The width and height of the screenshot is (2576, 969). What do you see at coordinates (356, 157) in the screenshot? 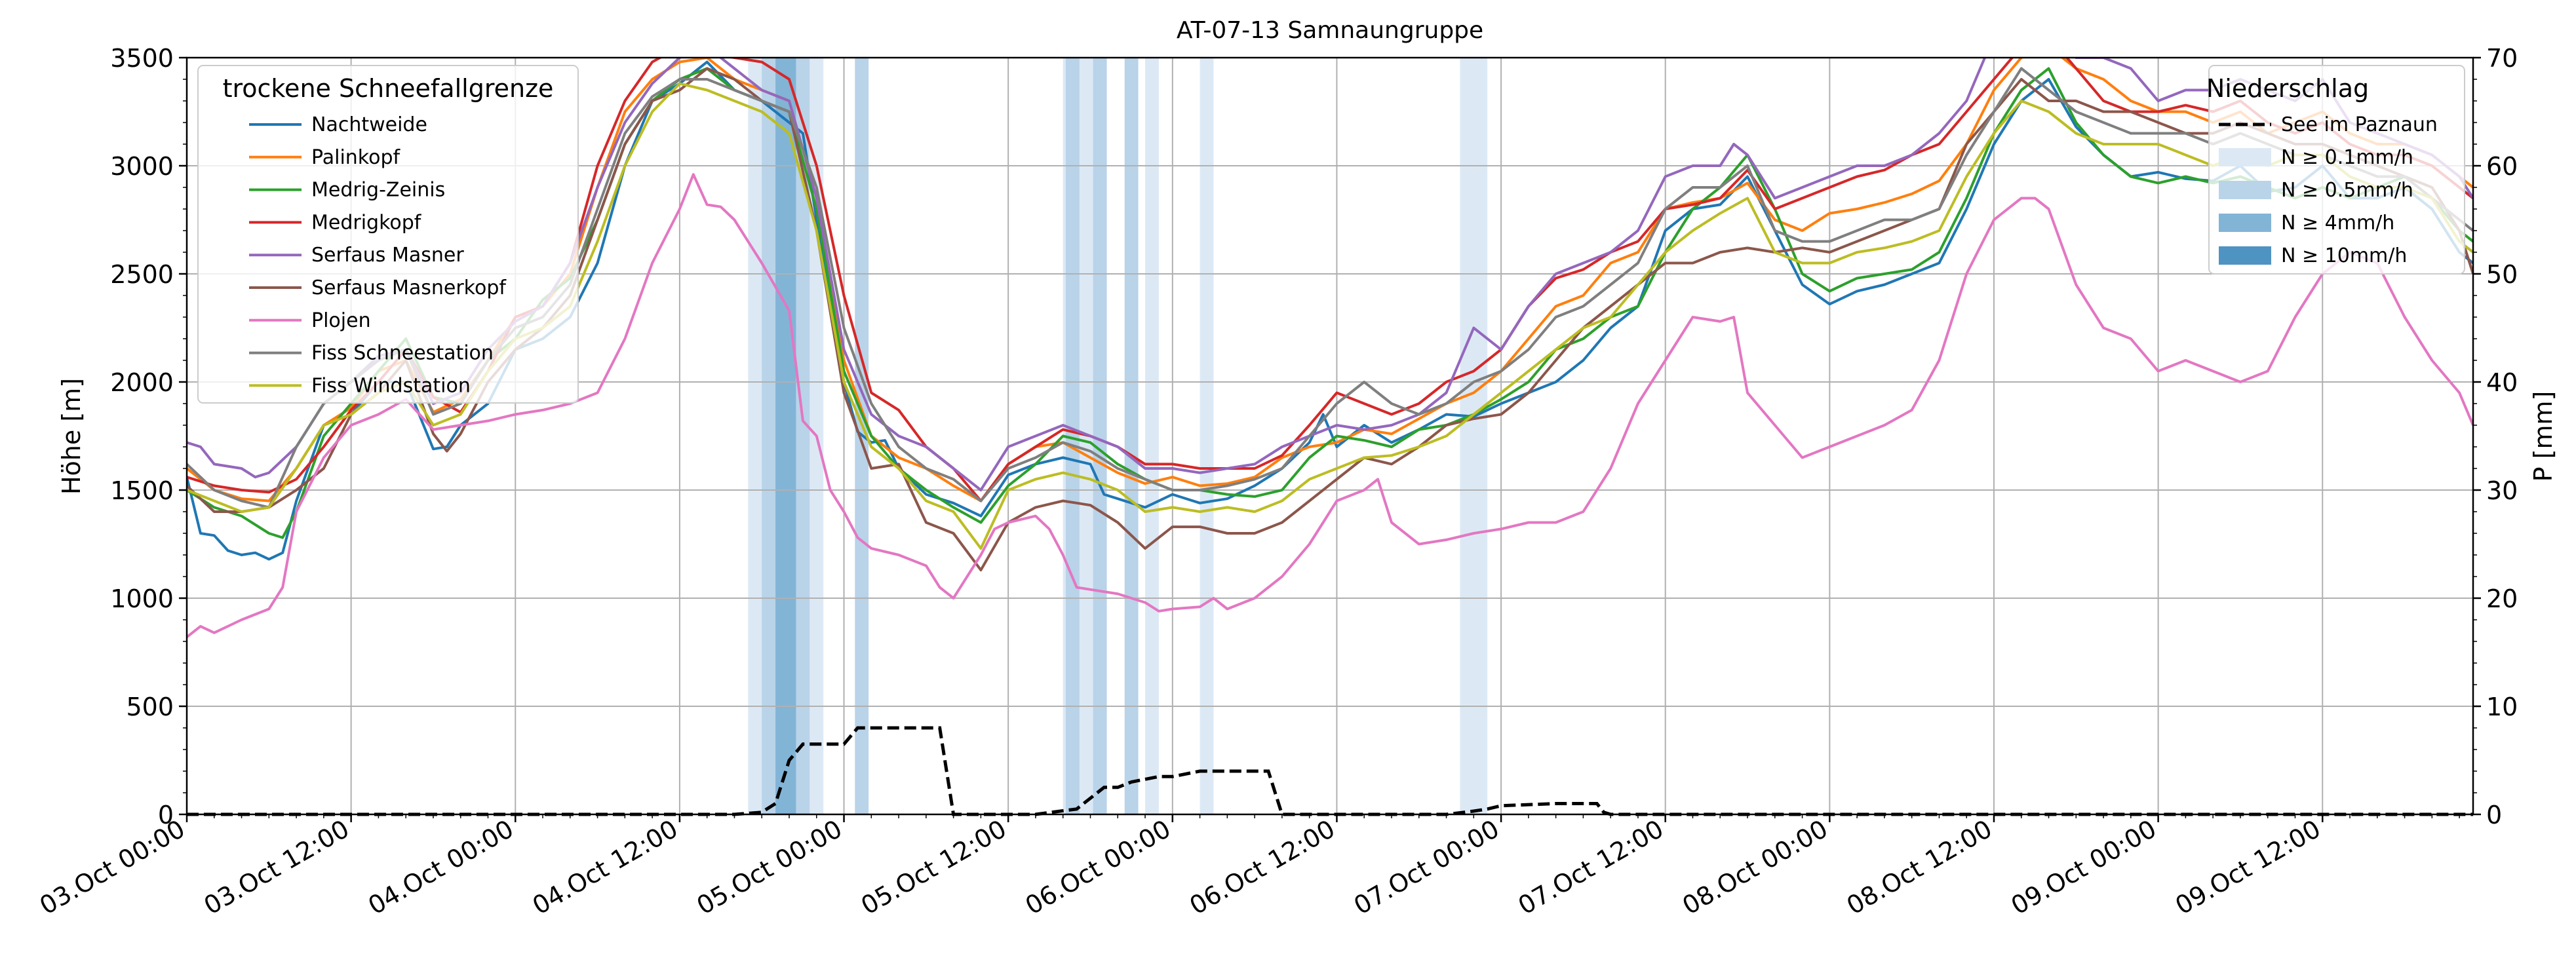
I see `legend-label-1: Palinkopf` at bounding box center [356, 157].